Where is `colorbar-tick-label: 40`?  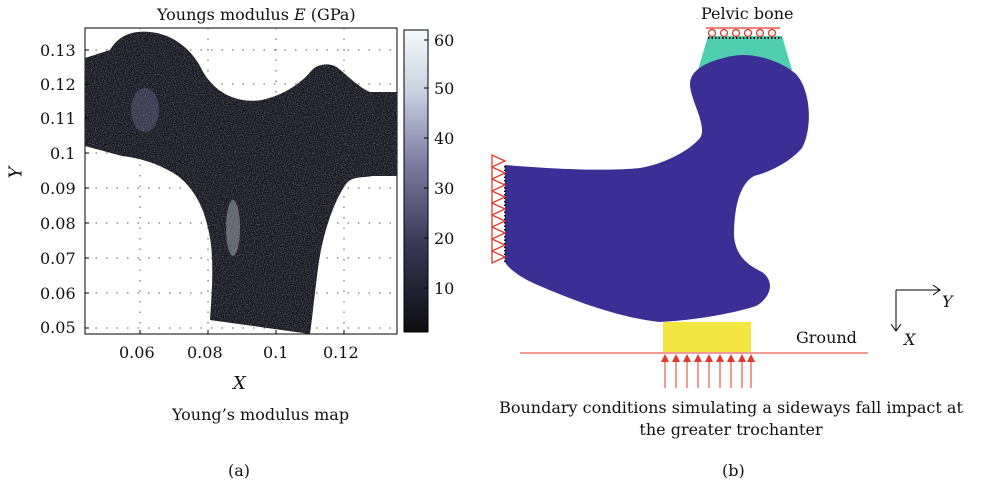 colorbar-tick-label: 40 is located at coordinates (444, 138).